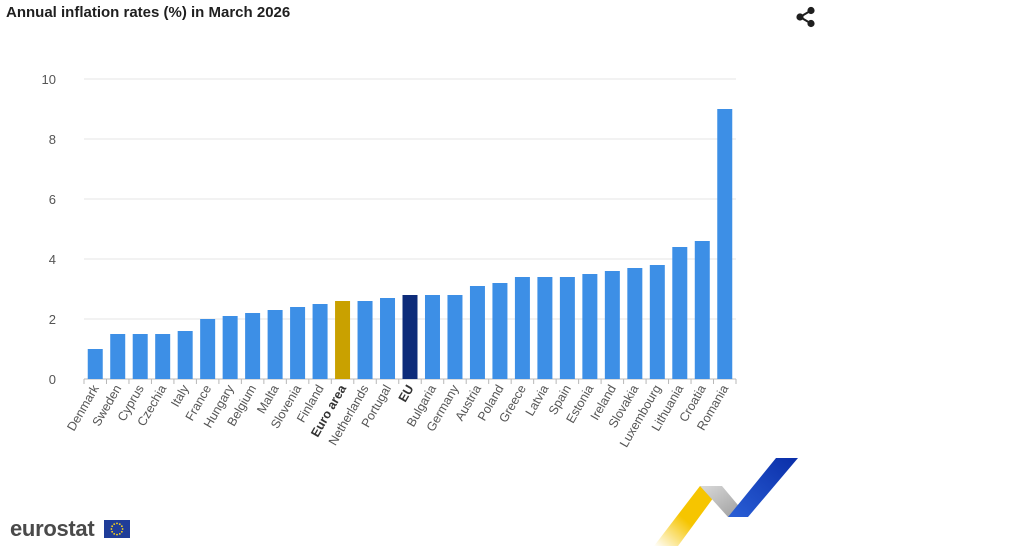 The image size is (1024, 546). What do you see at coordinates (52, 528) in the screenshot?
I see `eurostat-logo-text: eurostat` at bounding box center [52, 528].